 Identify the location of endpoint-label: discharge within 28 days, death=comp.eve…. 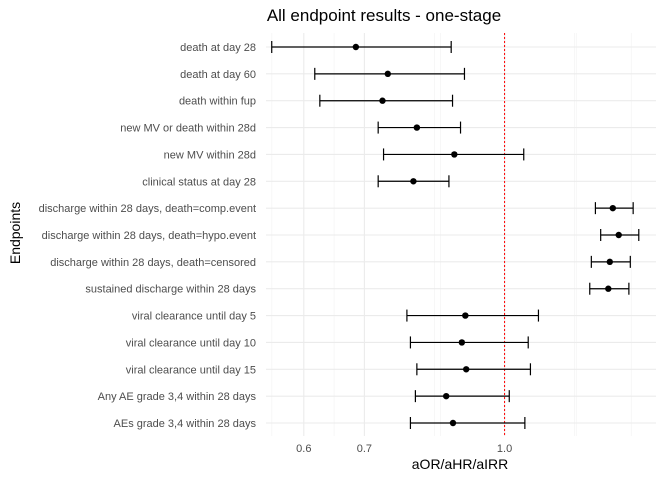
(147, 209).